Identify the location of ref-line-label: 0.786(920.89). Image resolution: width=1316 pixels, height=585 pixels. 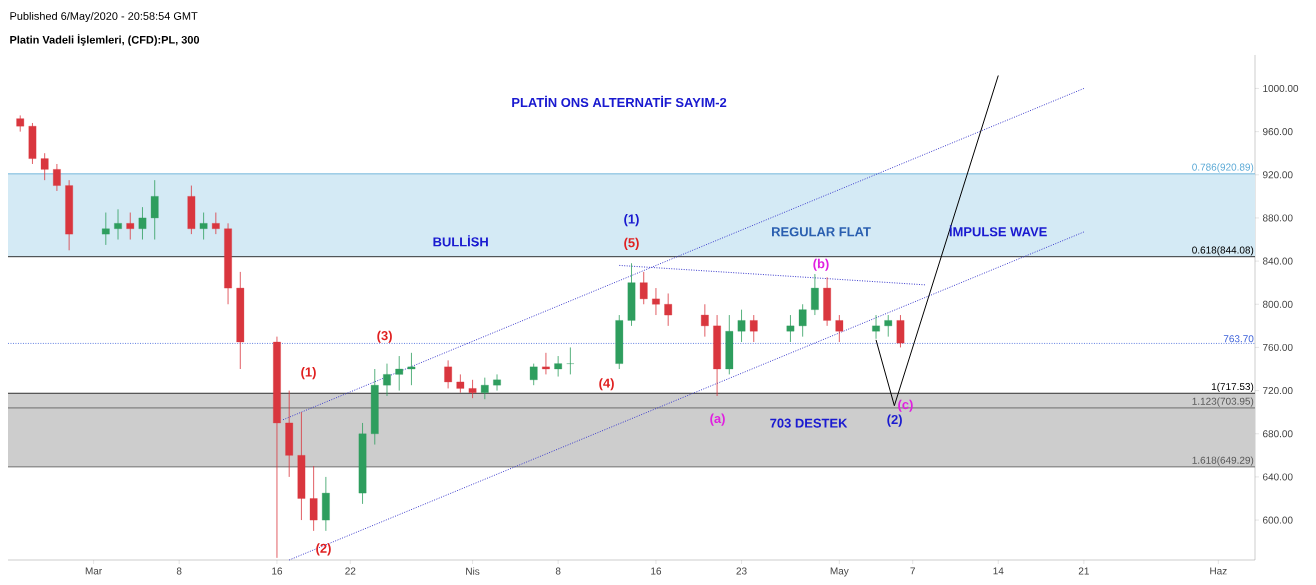
(1223, 168).